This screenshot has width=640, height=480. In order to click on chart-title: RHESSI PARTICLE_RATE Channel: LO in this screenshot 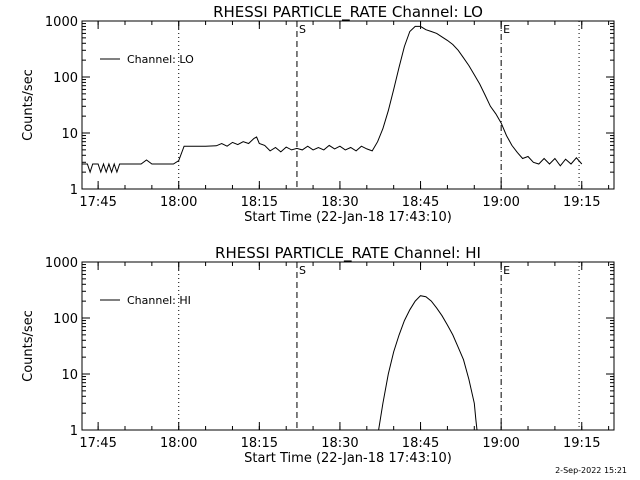, I will do `click(348, 12)`.